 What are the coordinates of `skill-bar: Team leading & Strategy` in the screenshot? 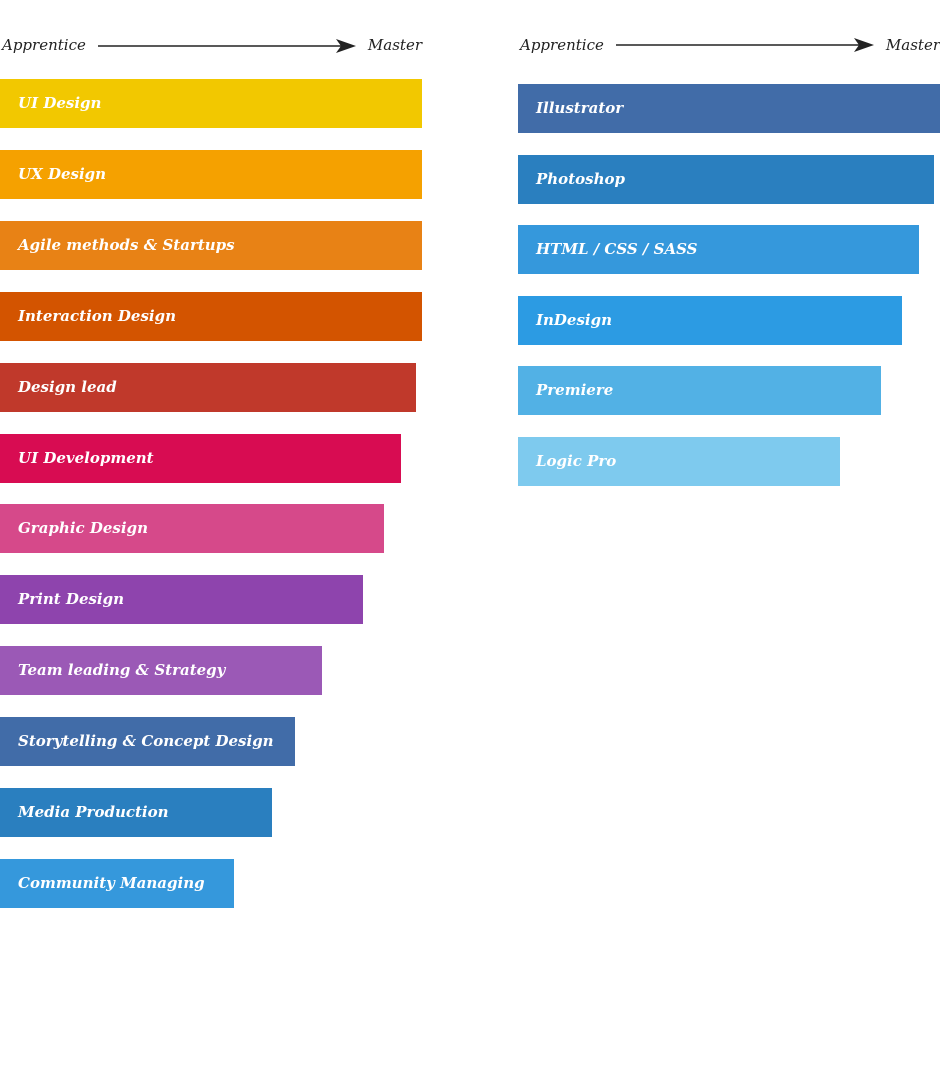 It's located at (161, 670).